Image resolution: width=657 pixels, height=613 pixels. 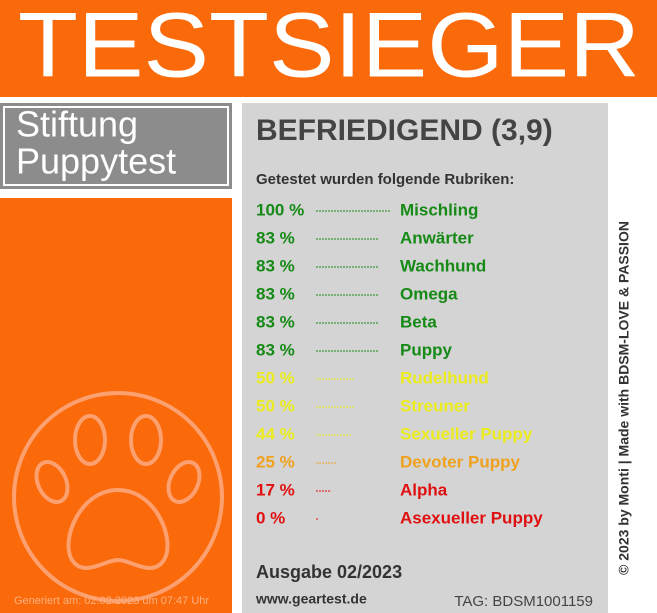 I want to click on row-name: Wachhund, so click(x=443, y=265).